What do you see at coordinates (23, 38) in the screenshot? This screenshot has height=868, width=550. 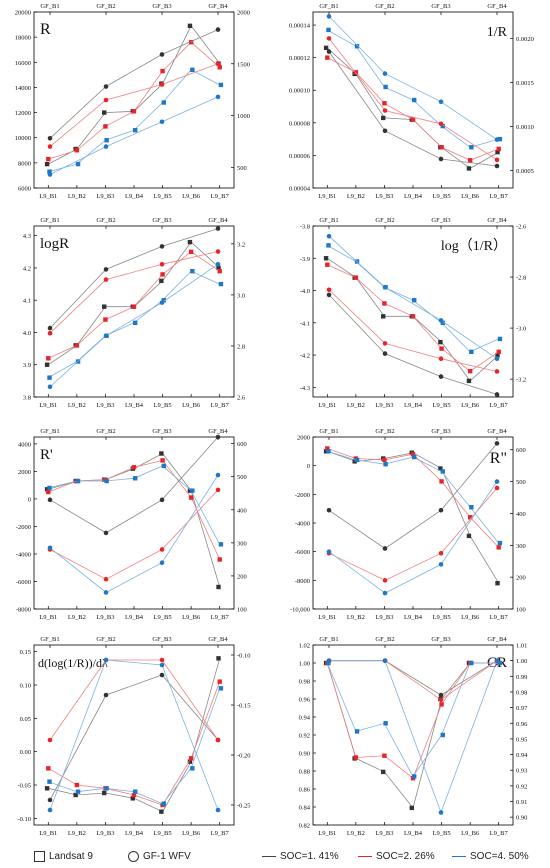 I see `y-tick-label: 18000` at bounding box center [23, 38].